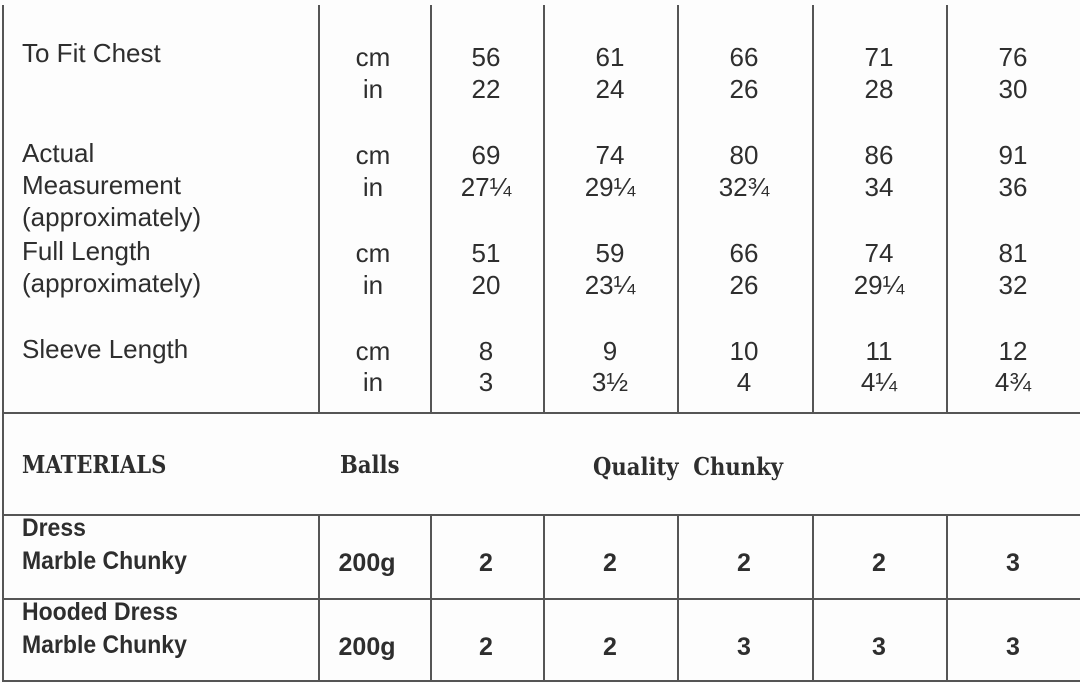 The width and height of the screenshot is (1080, 683). What do you see at coordinates (610, 253) in the screenshot?
I see `size-value-cm: 59` at bounding box center [610, 253].